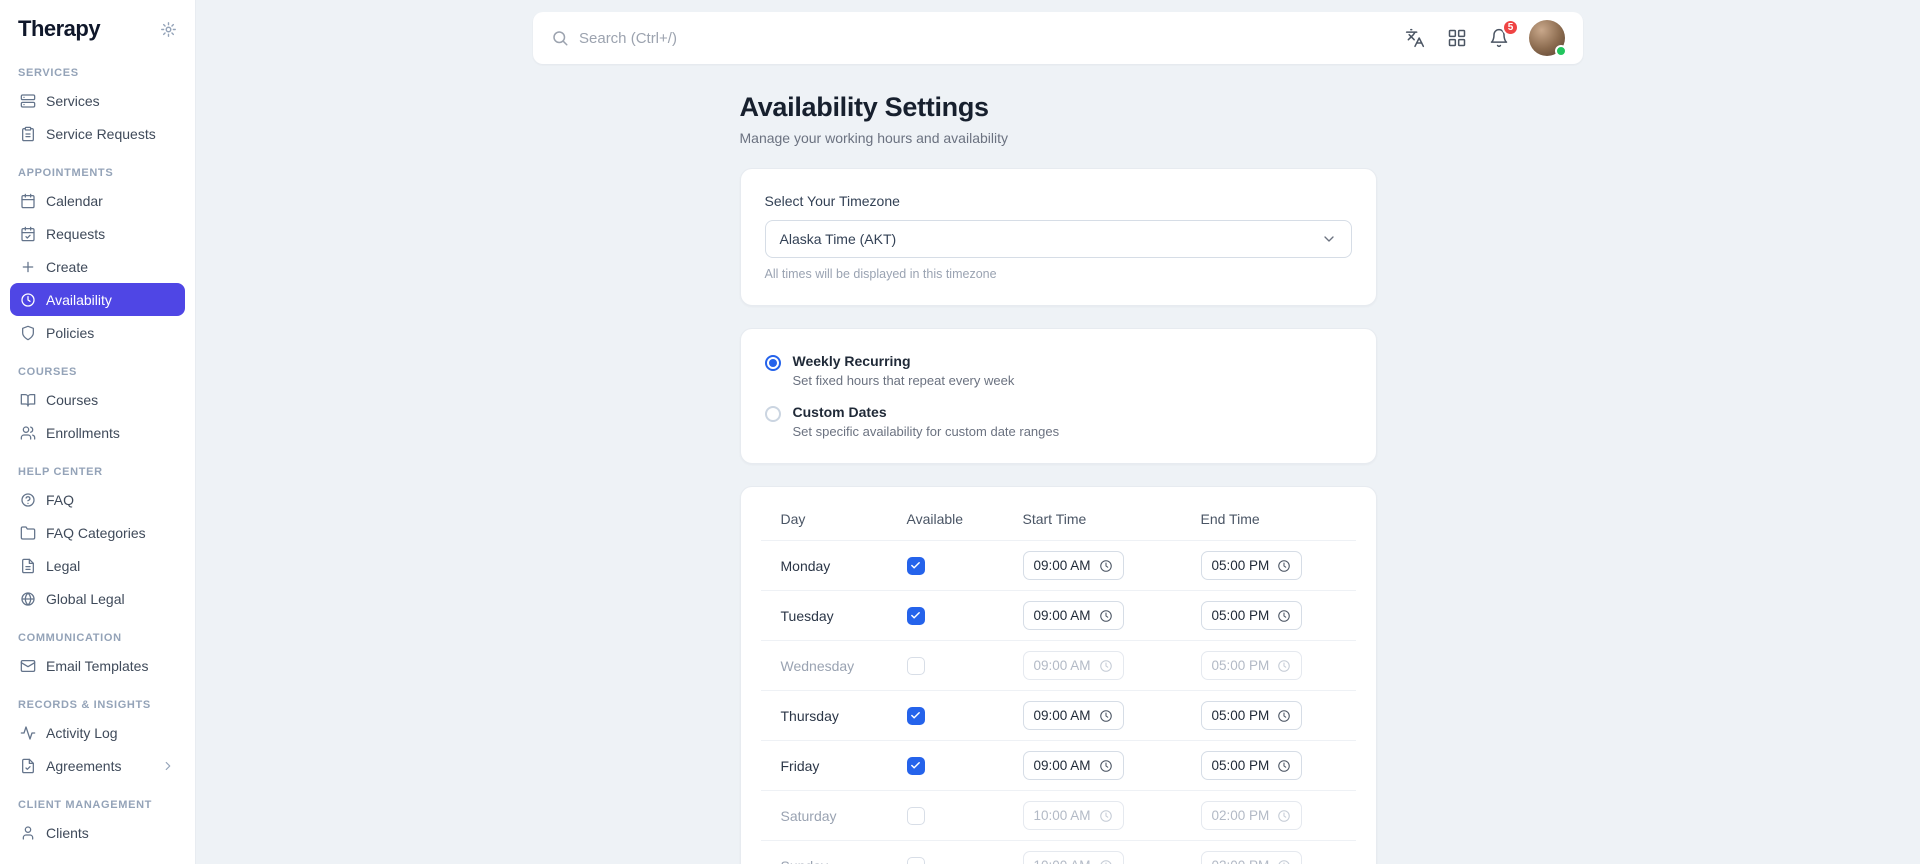 This screenshot has height=864, width=1920. Describe the element at coordinates (817, 665) in the screenshot. I see `day-label: Wednesday` at that location.